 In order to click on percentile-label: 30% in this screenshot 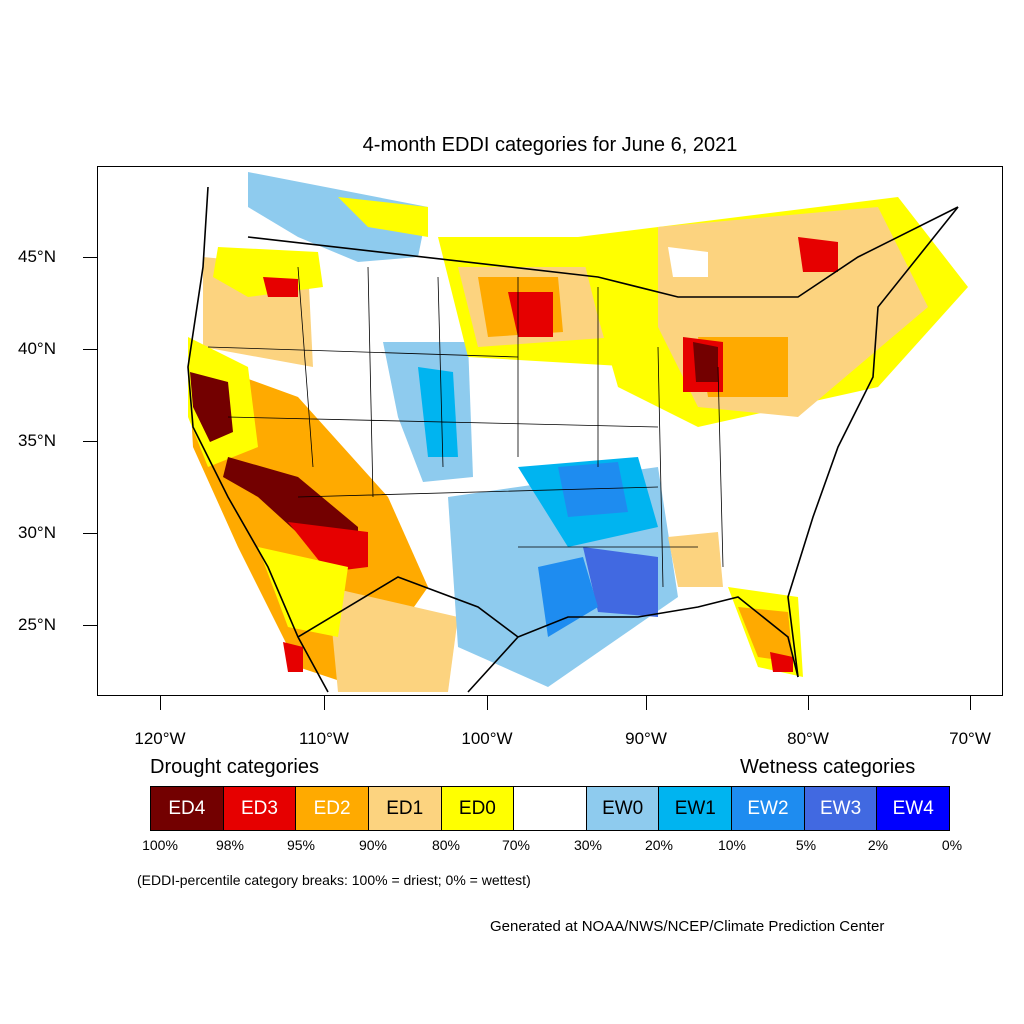, I will do `click(588, 845)`.